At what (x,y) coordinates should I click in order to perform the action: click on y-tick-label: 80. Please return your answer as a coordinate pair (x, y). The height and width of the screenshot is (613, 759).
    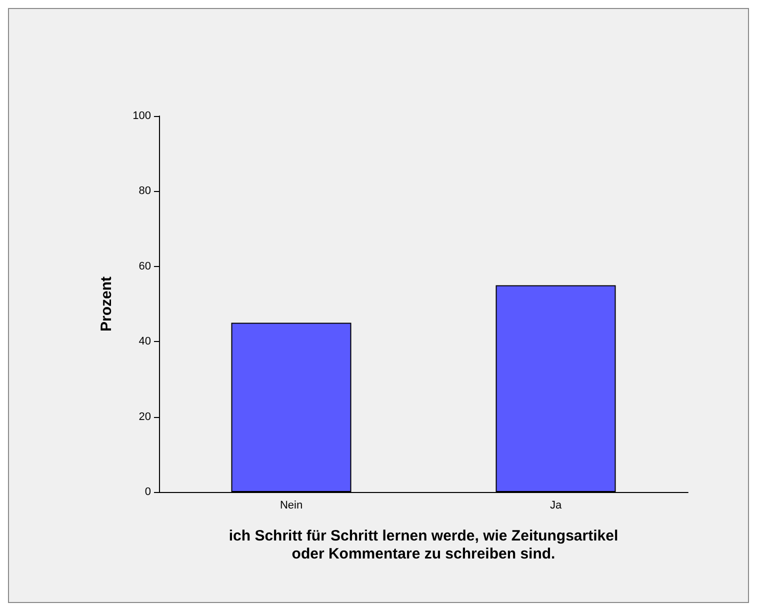
    Looking at the image, I should click on (144, 191).